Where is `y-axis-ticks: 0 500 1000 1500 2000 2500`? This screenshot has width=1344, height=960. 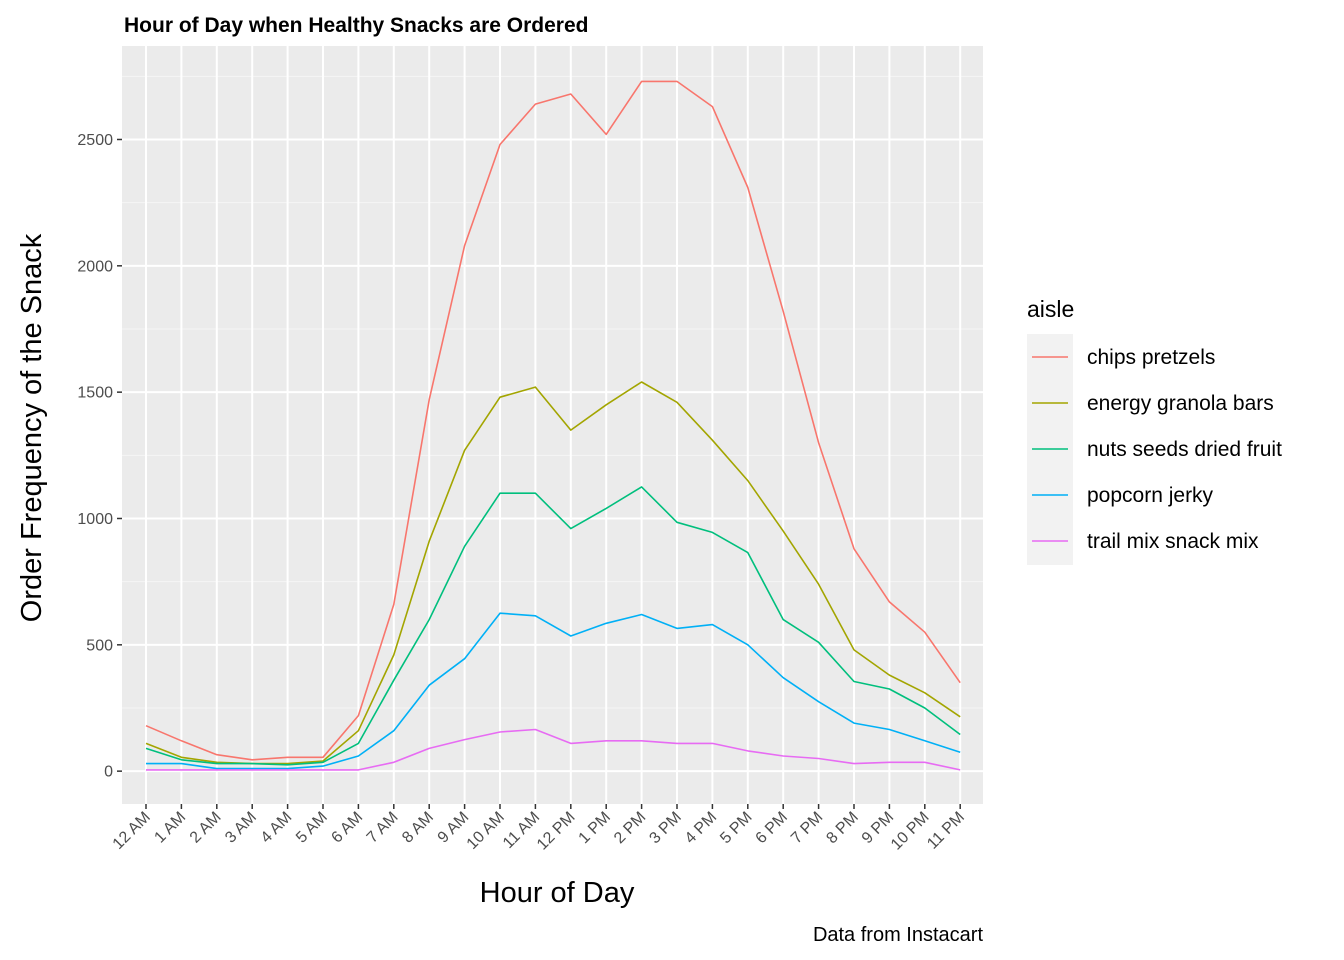
y-axis-ticks: 0 500 1000 1500 2000 2500 is located at coordinates (99, 456).